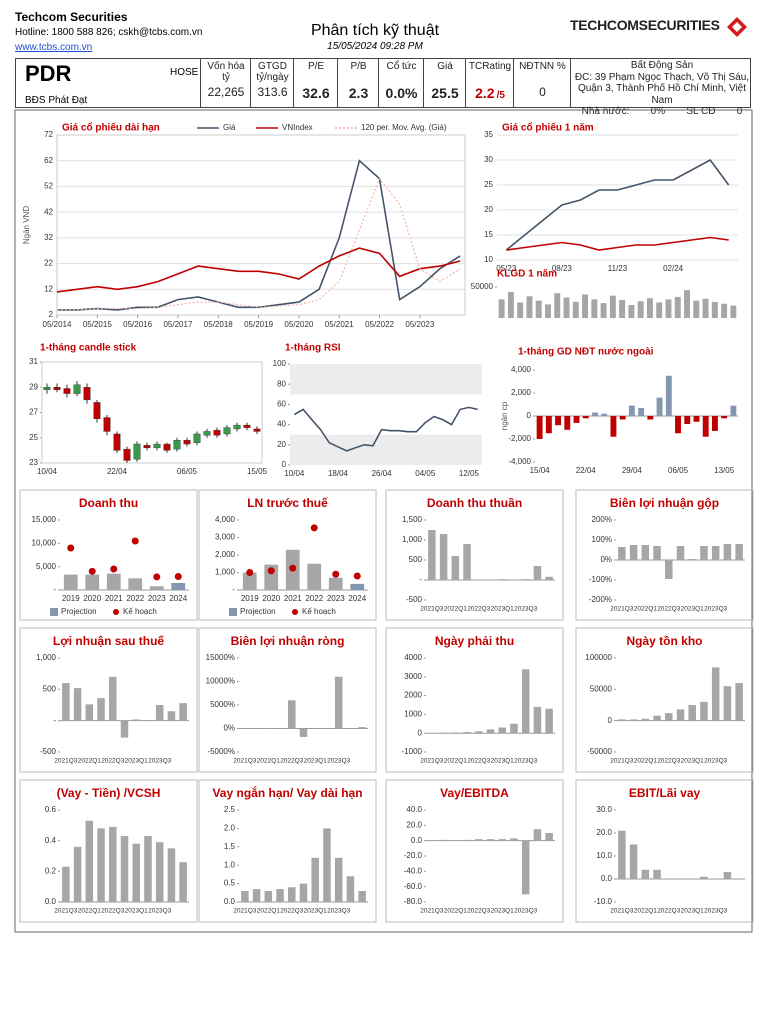  What do you see at coordinates (33, 386) in the screenshot?
I see `y-tick-label: 29` at bounding box center [33, 386].